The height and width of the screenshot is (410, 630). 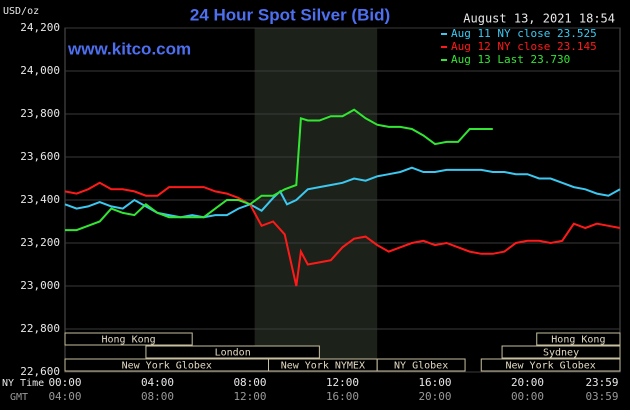 I want to click on session-label: Sydney, so click(x=561, y=353).